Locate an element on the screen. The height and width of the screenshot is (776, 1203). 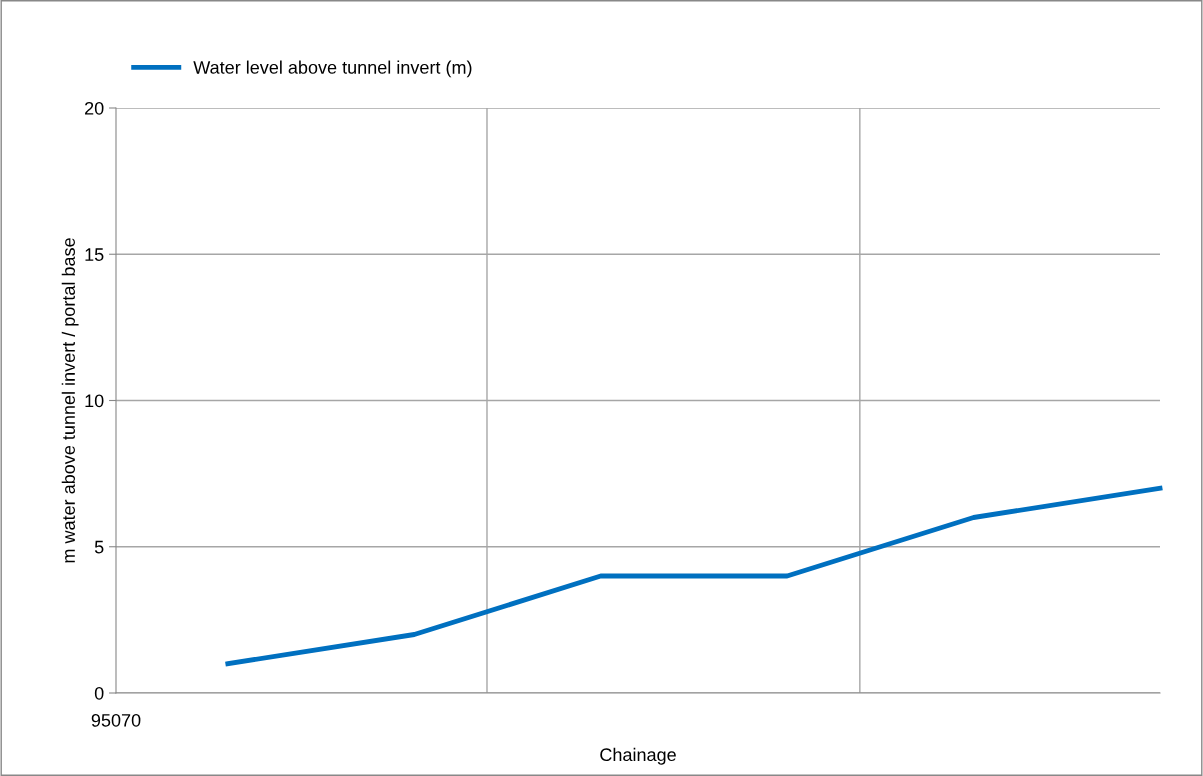
y-tick-label: 20 is located at coordinates (94, 108).